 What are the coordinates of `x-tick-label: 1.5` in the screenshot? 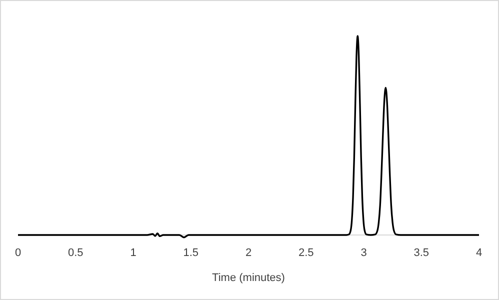 It's located at (191, 253).